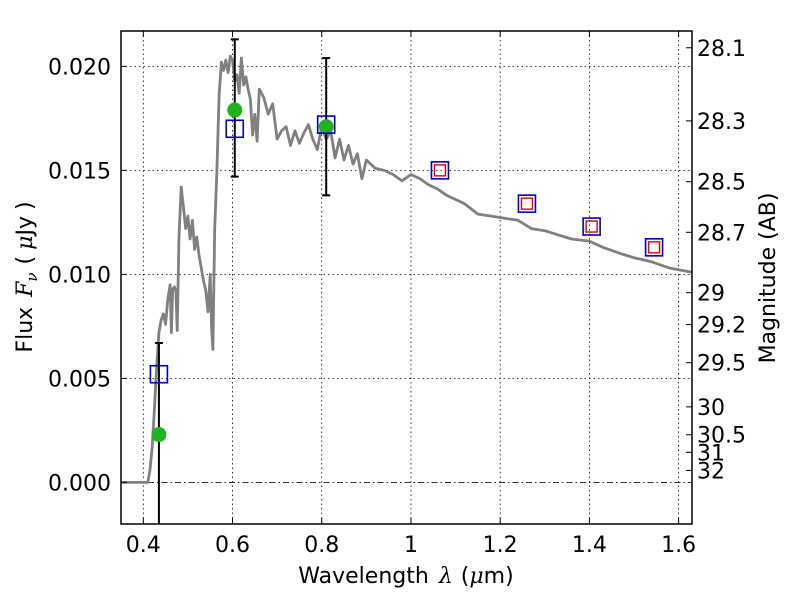  Describe the element at coordinates (25, 260) in the screenshot. I see `y-label-paren-open: (` at that location.